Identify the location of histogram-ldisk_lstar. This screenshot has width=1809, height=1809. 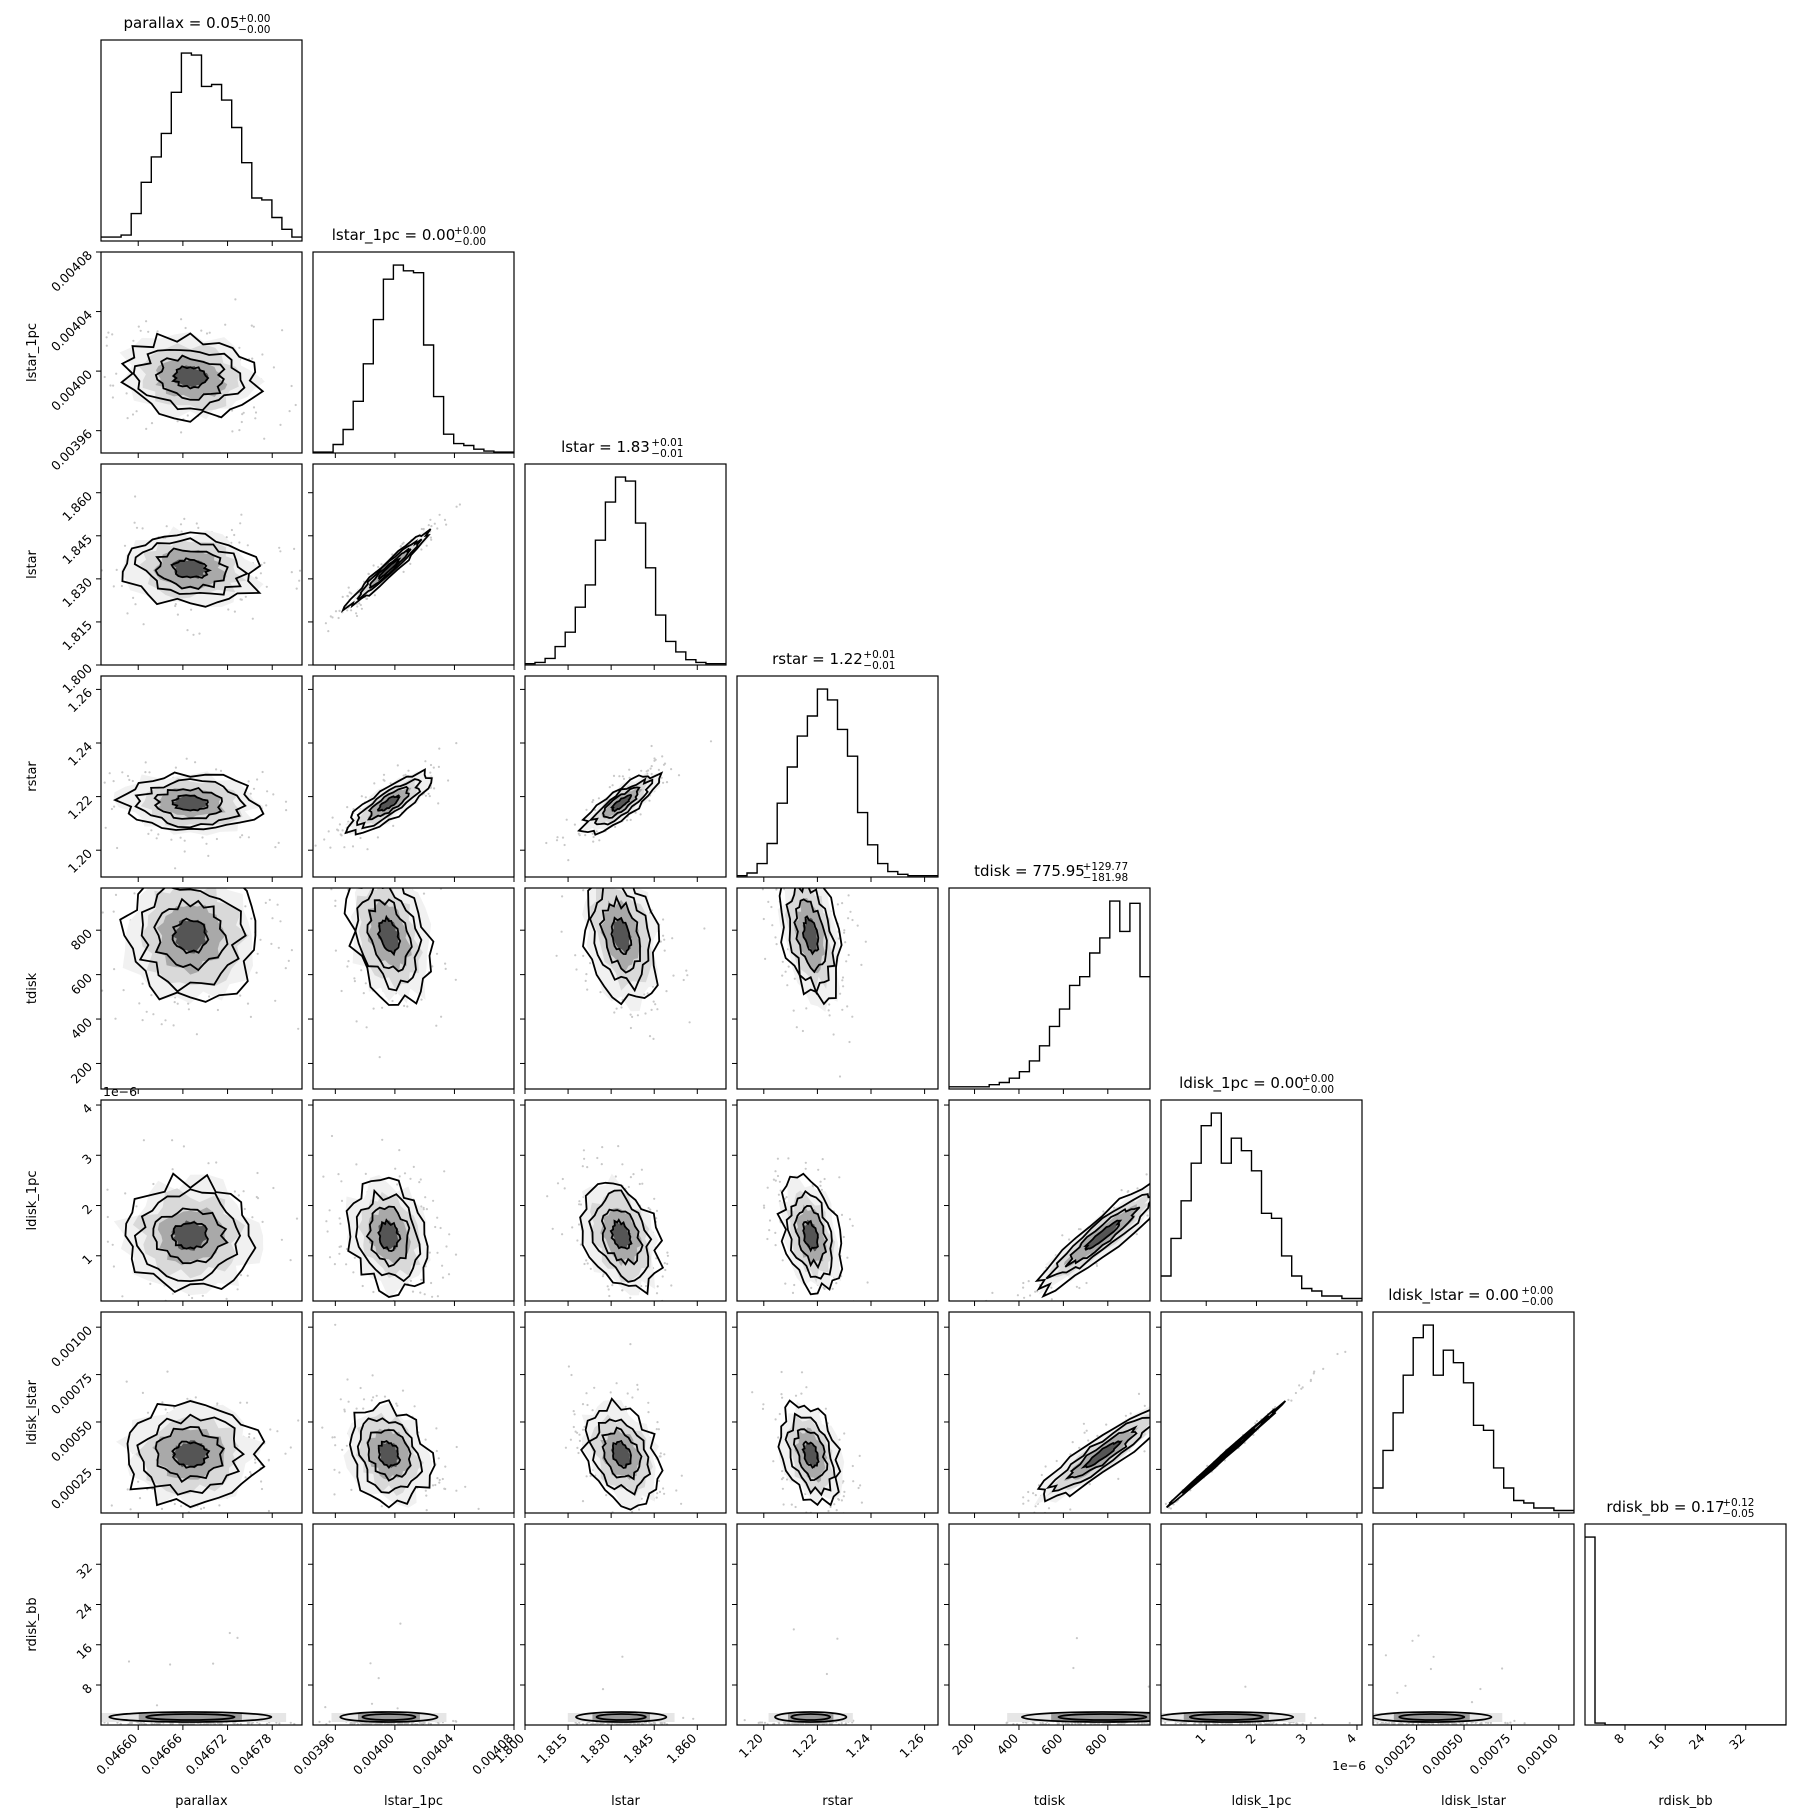
(1473, 1418).